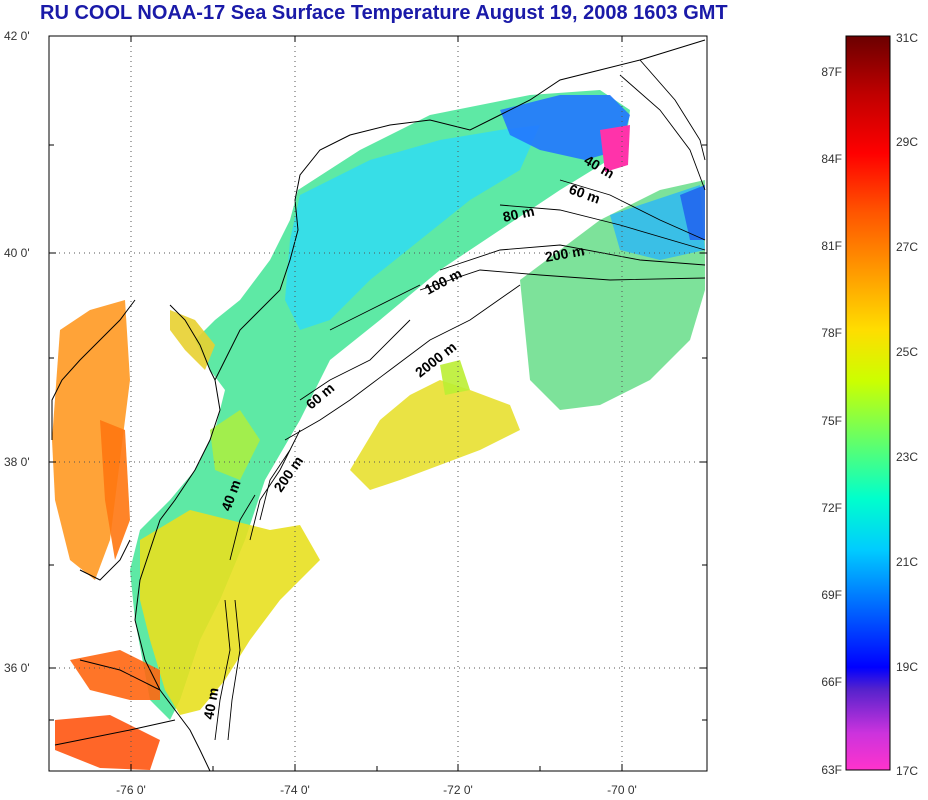 This screenshot has width=928, height=800. Describe the element at coordinates (907, 142) in the screenshot. I see `colorbar-label-c: 29C` at that location.